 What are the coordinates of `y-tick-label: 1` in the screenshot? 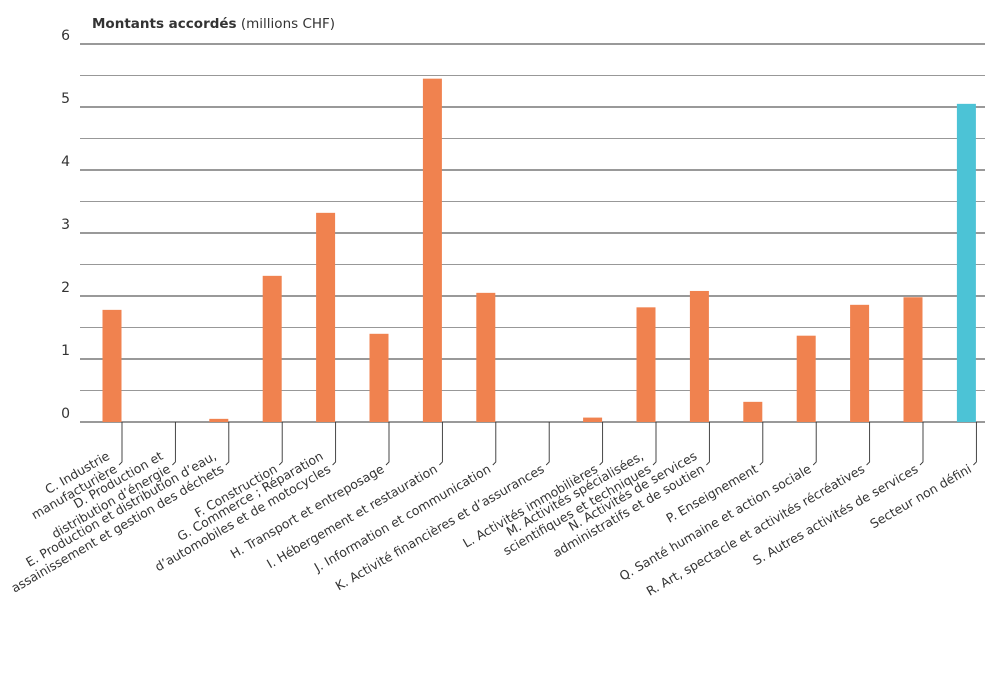 It's located at (65, 351).